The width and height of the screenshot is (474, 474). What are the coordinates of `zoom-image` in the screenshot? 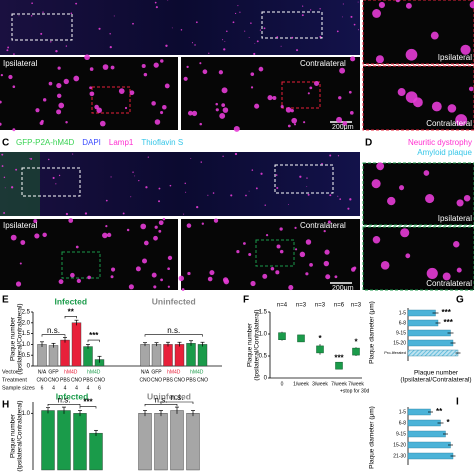 It's located at (89, 93).